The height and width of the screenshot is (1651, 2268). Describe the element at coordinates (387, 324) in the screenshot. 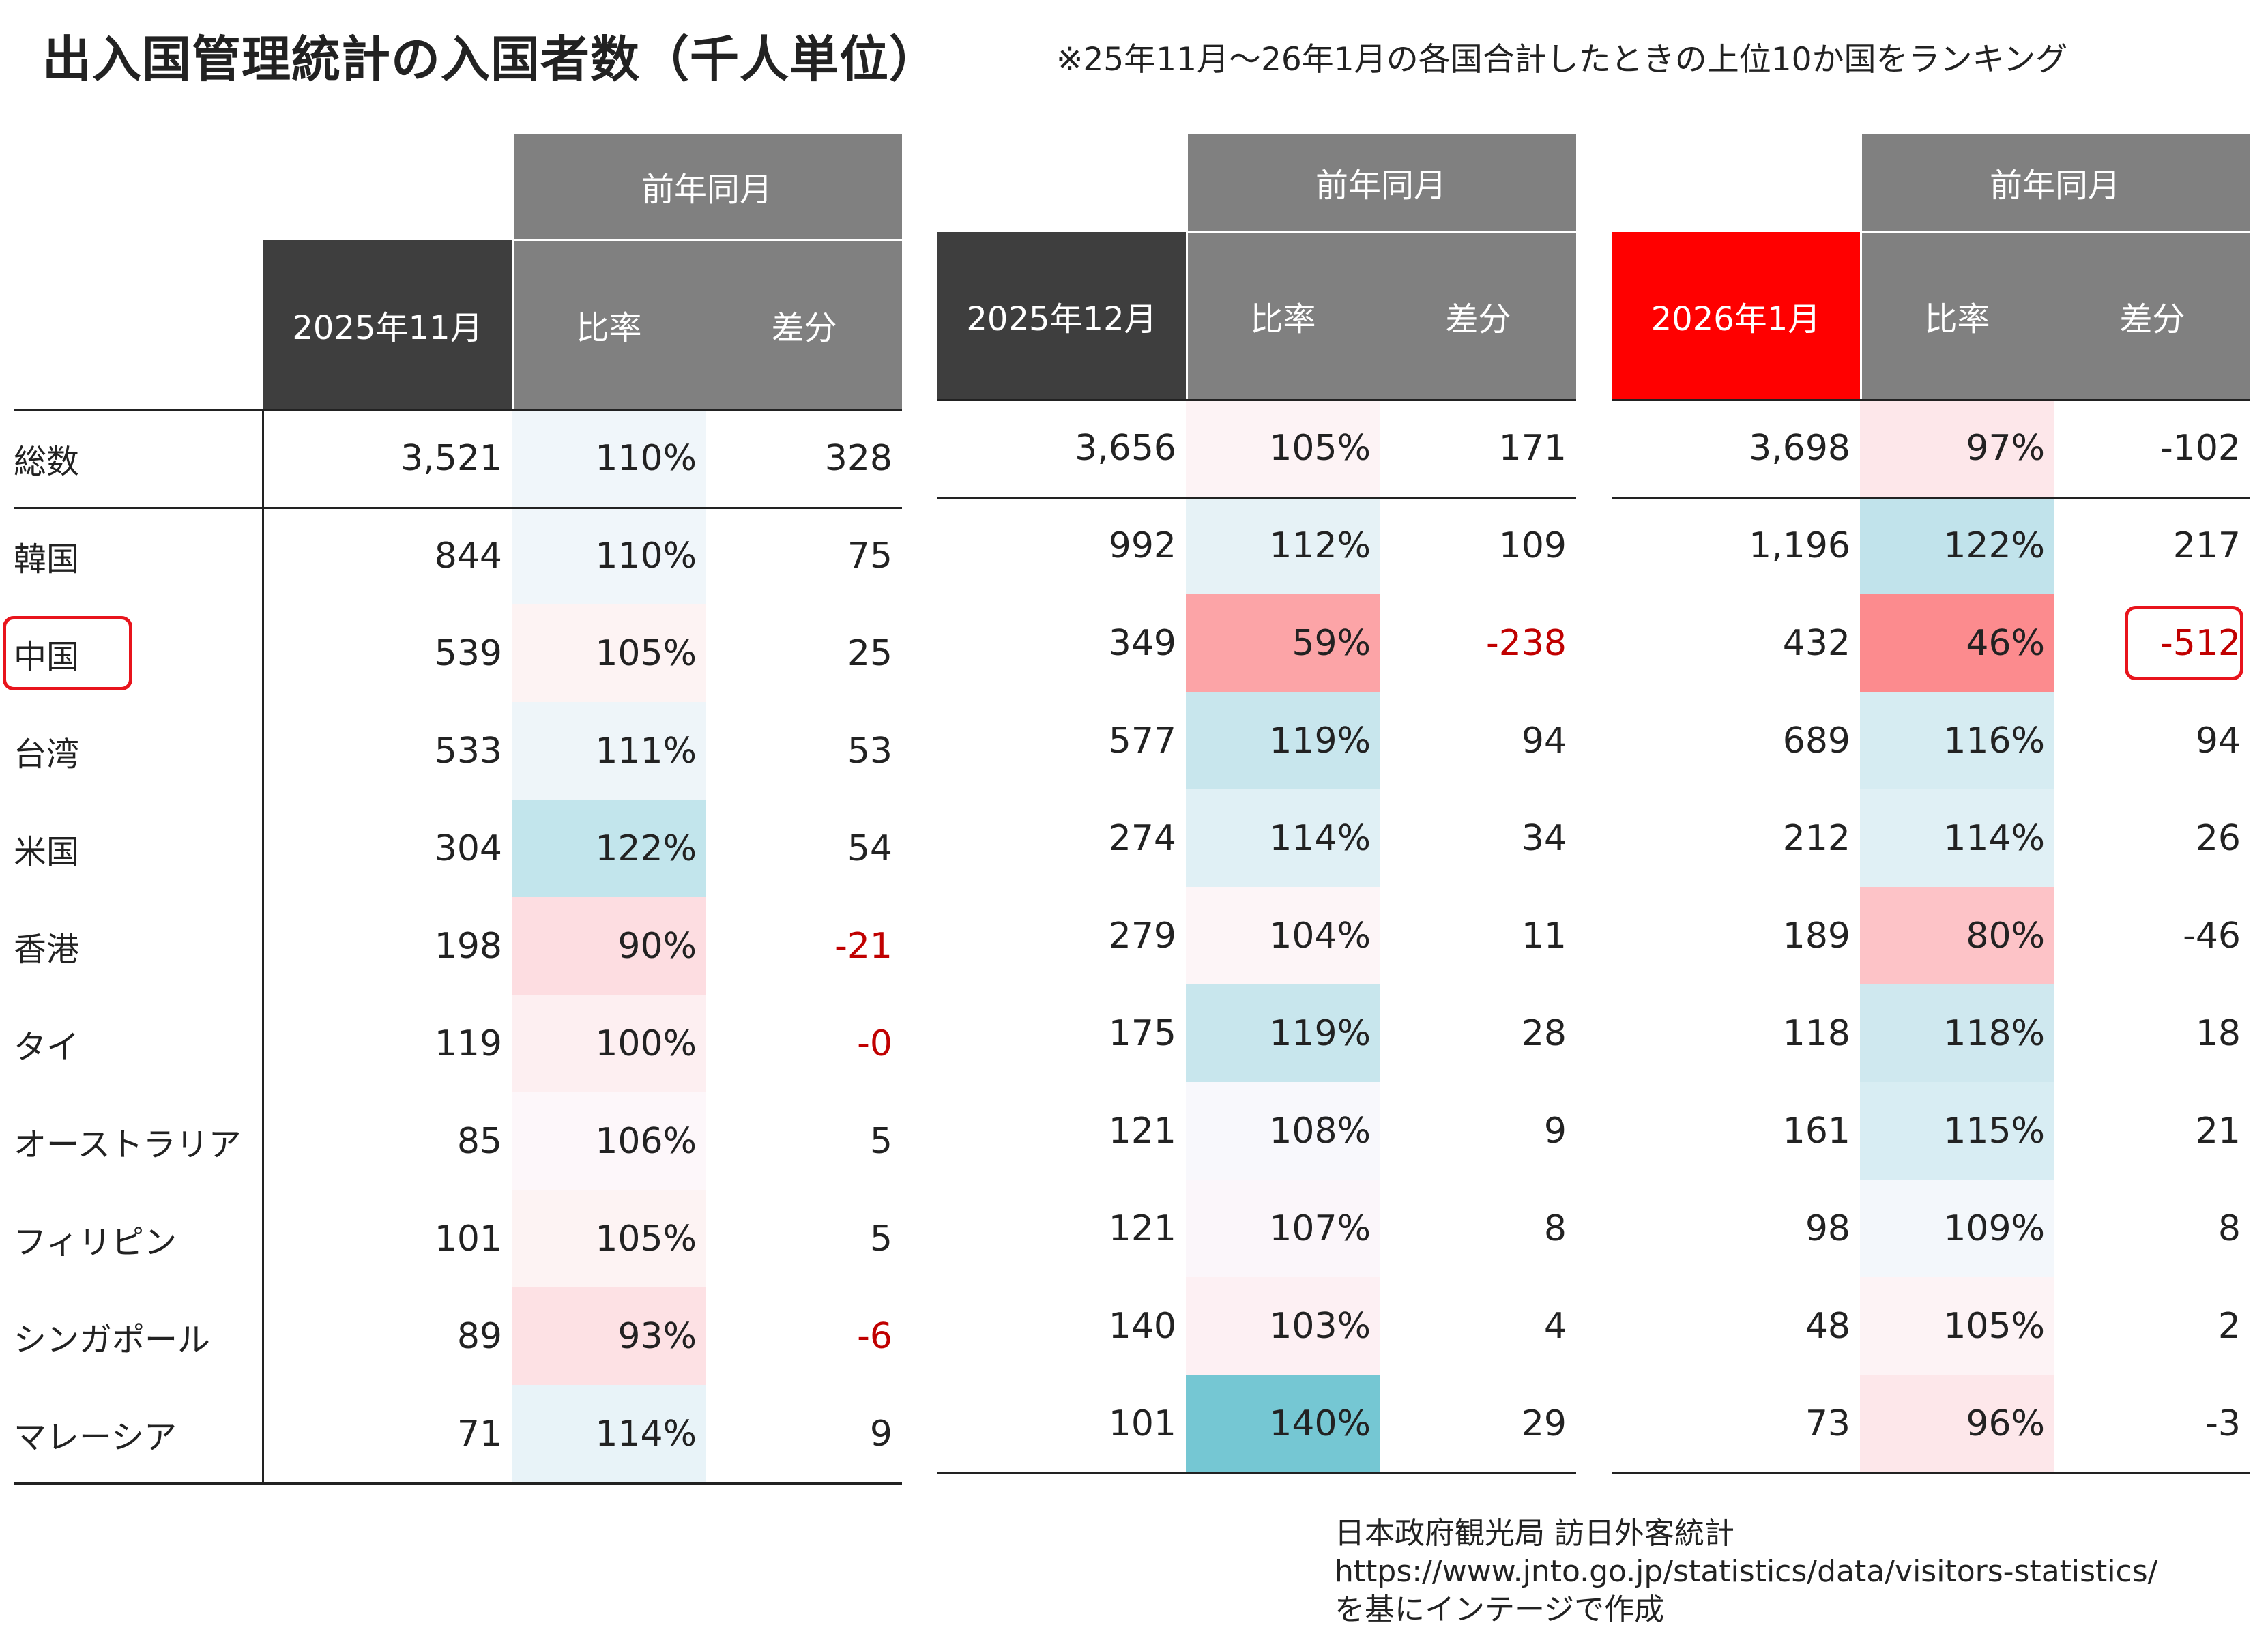

I see `month-header: 2025年11月` at that location.